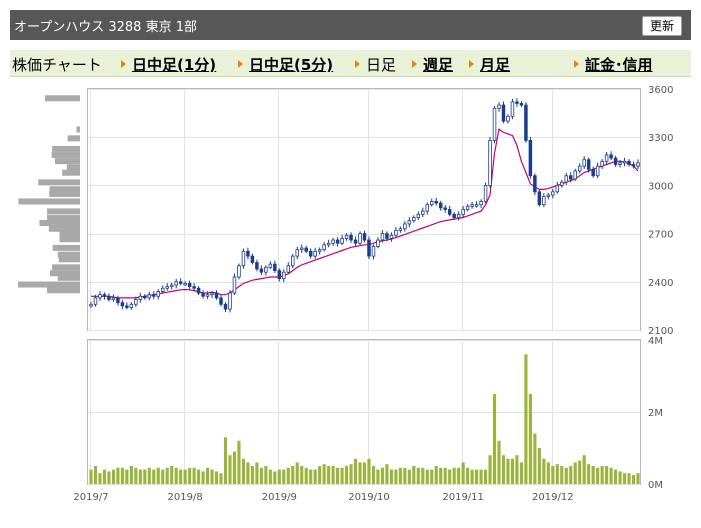 This screenshot has width=701, height=528. I want to click on tab-monthly: 月足, so click(489, 64).